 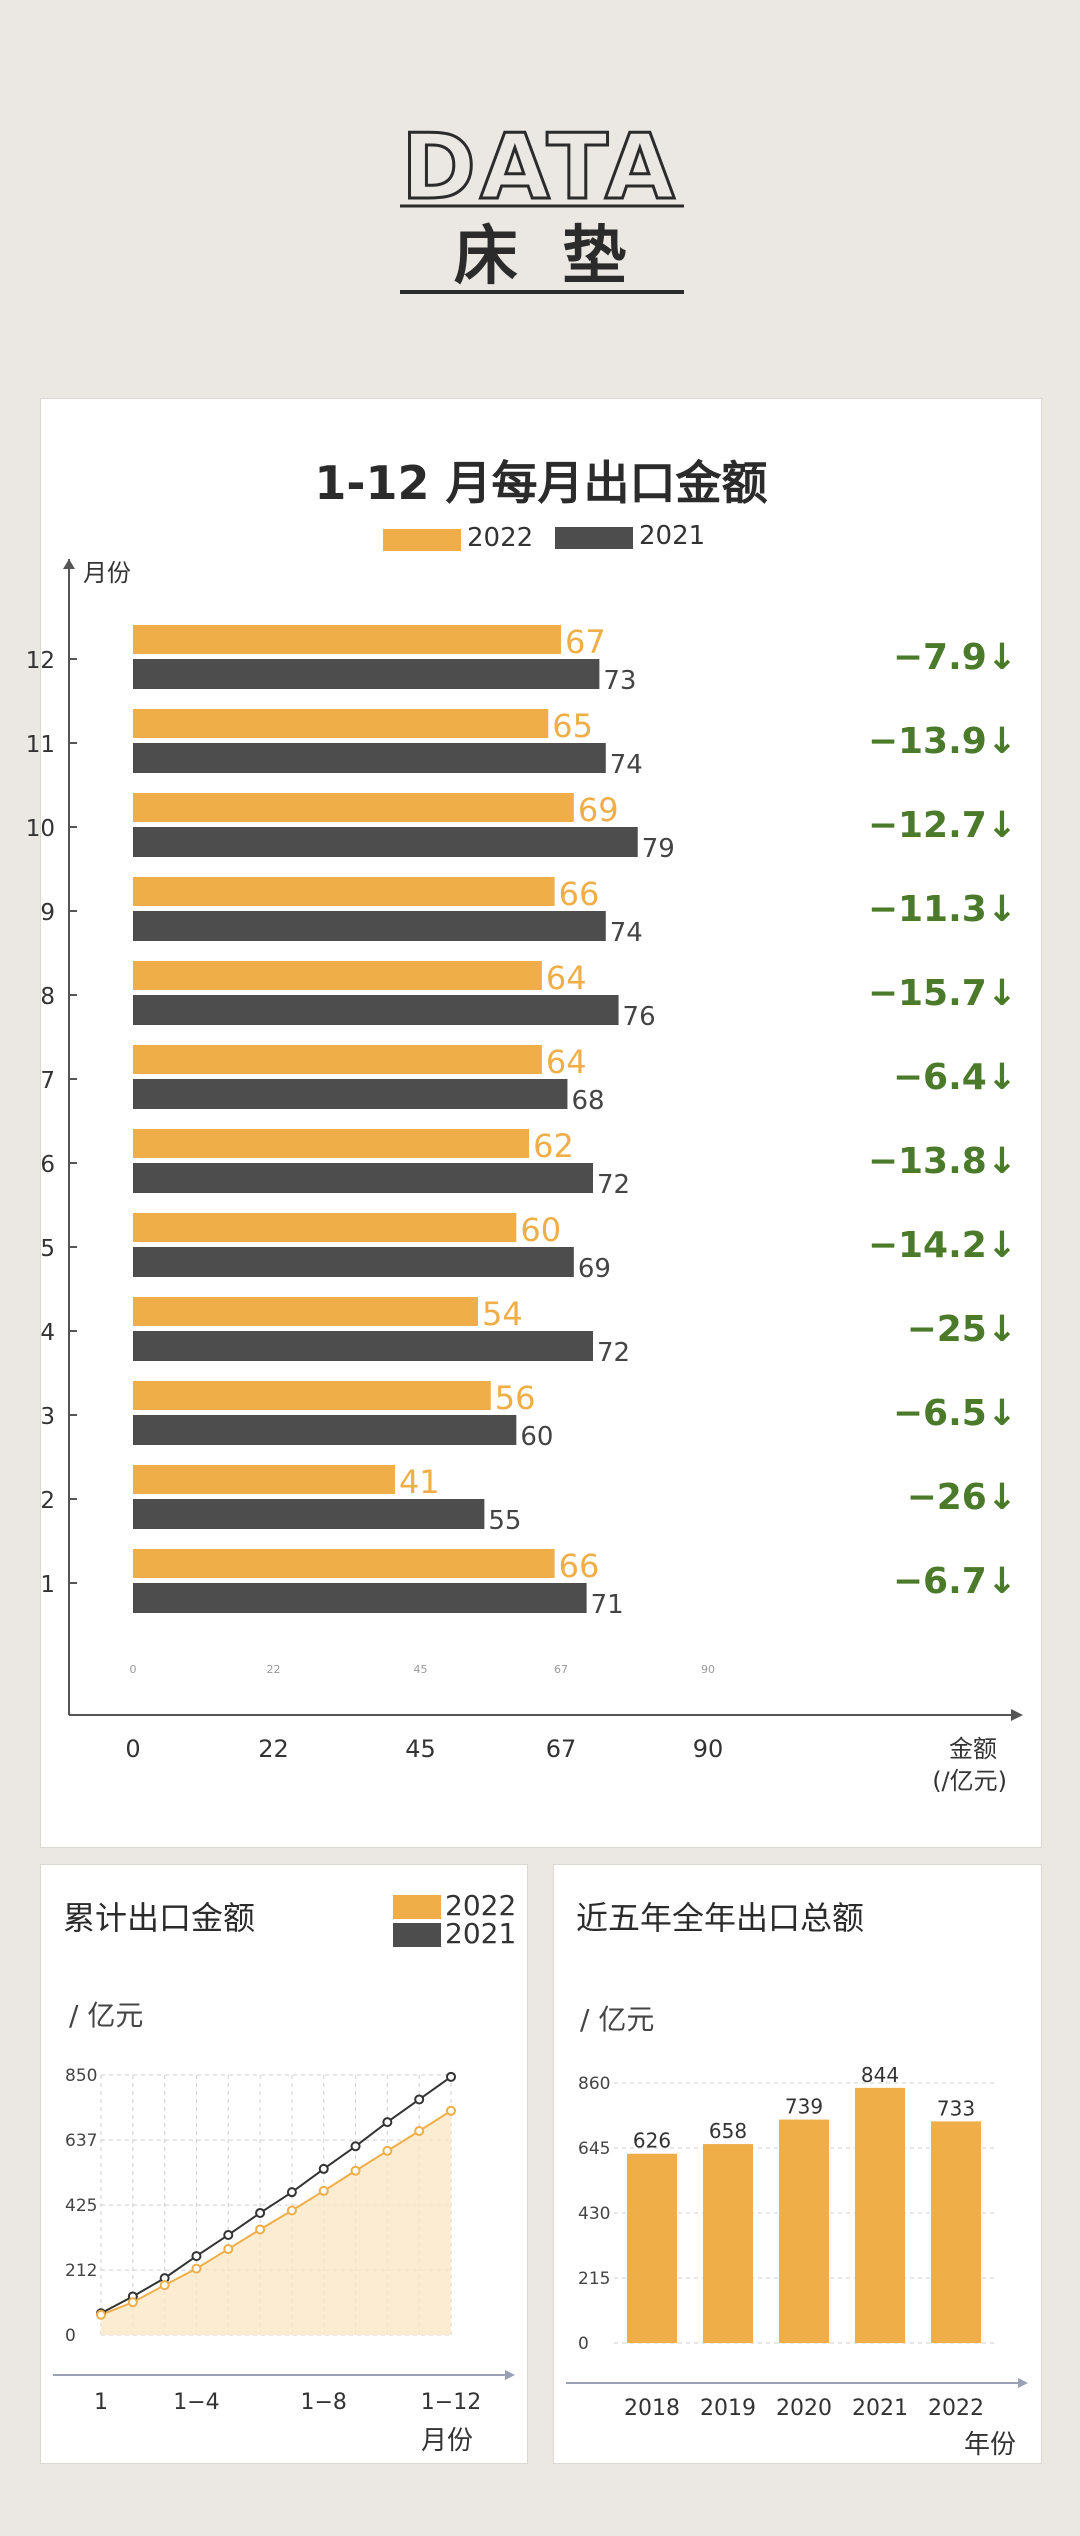 I want to click on y-tick-label: 5, so click(x=47, y=1249).